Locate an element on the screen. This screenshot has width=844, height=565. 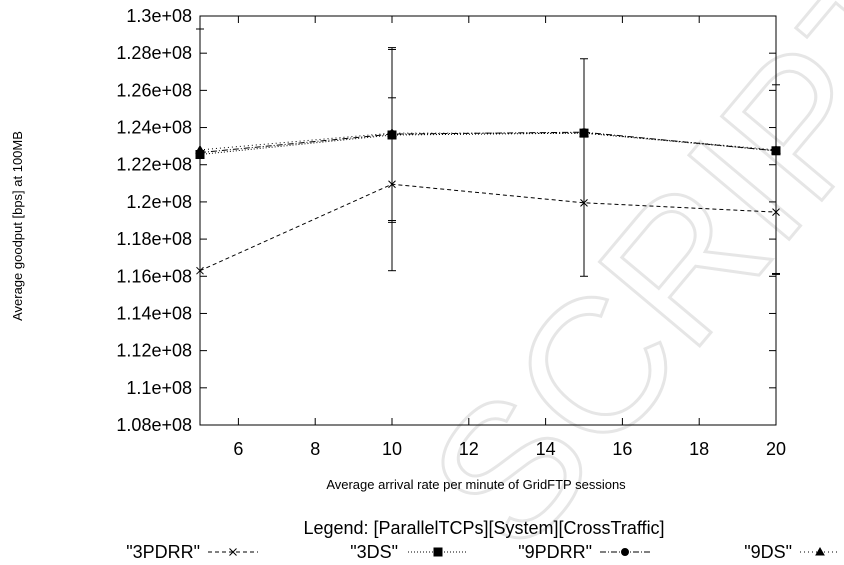
x-tick-label: 10 is located at coordinates (392, 449).